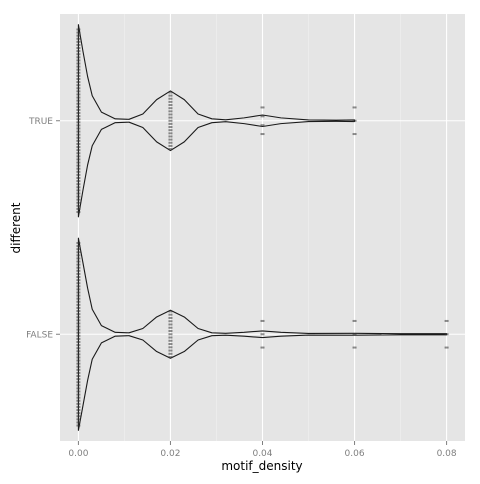  I want to click on x-tick-label: 0.08, so click(447, 454).